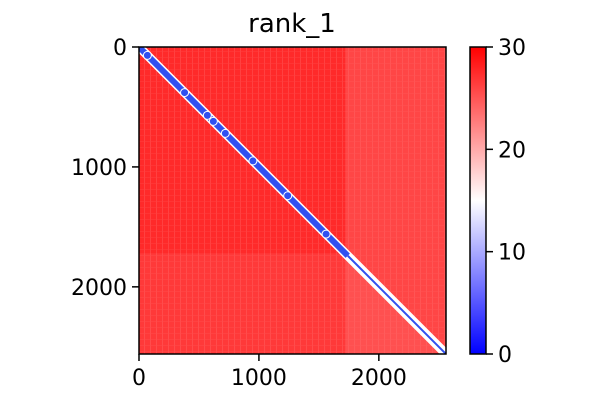 Image resolution: width=600 pixels, height=400 pixels. What do you see at coordinates (506, 202) in the screenshot?
I see `colorbar-ticks: 0 10 20 30` at bounding box center [506, 202].